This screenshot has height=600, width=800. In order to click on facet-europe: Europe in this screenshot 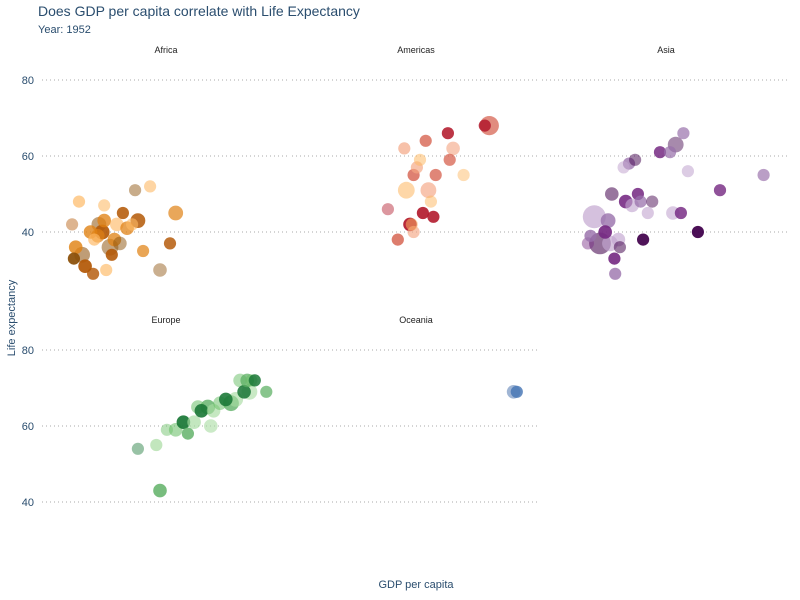, I will do `click(166, 409)`.